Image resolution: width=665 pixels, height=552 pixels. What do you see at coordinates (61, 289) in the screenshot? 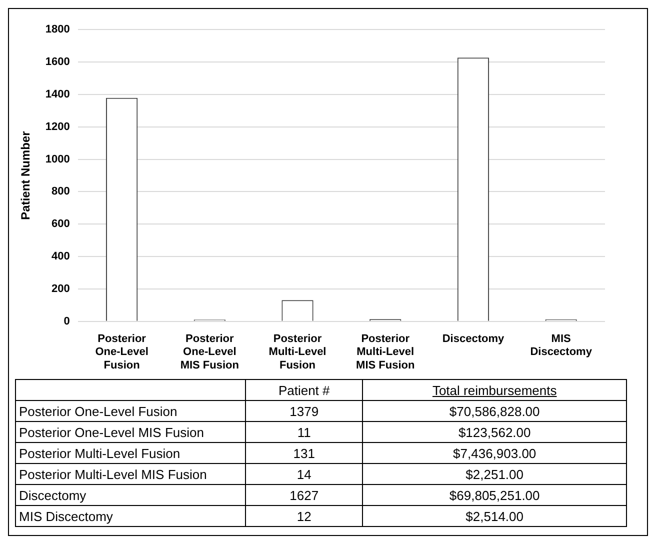
I see `y-tick-label: 200` at bounding box center [61, 289].